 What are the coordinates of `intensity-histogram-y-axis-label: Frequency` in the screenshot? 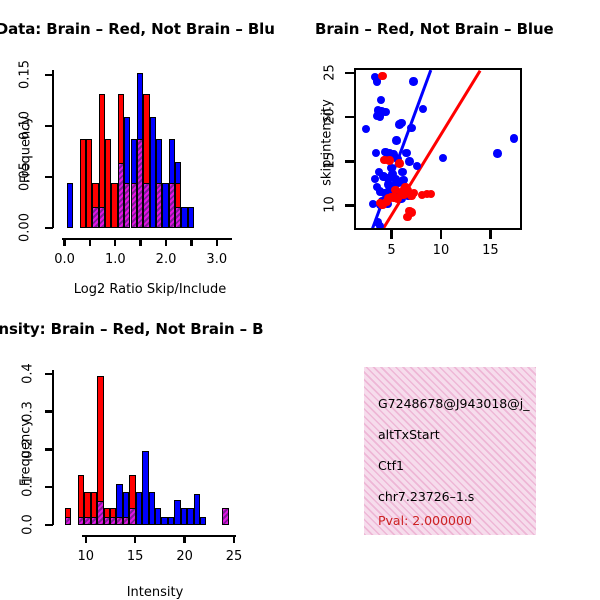 It's located at (26, 452).